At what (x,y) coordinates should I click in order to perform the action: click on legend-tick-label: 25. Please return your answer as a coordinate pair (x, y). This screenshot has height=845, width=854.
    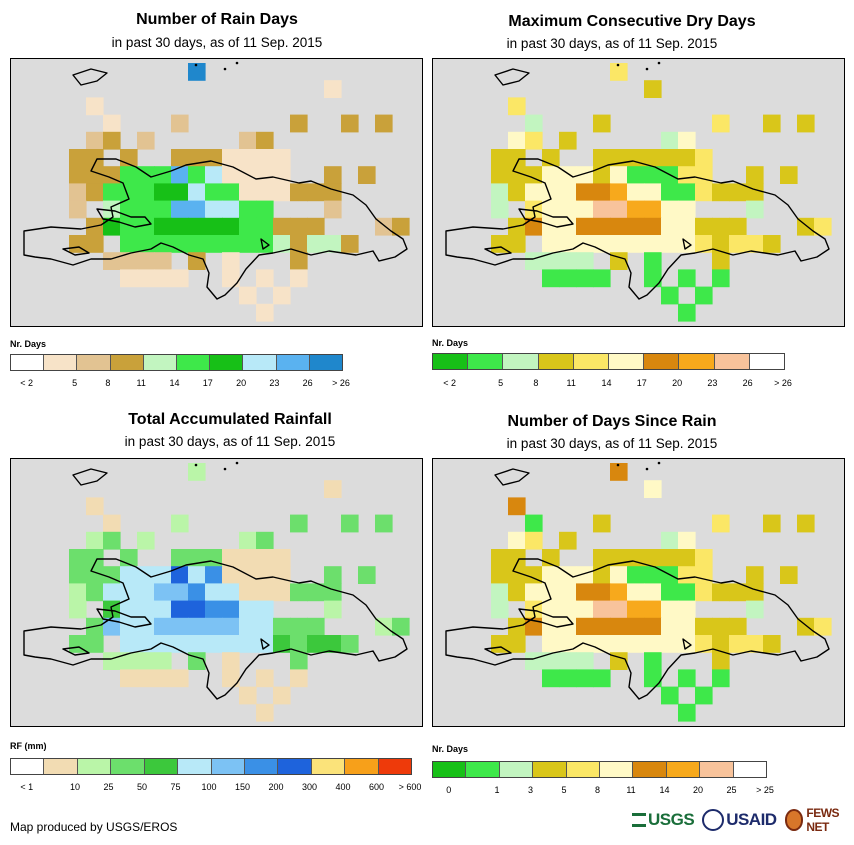
    Looking at the image, I should click on (731, 790).